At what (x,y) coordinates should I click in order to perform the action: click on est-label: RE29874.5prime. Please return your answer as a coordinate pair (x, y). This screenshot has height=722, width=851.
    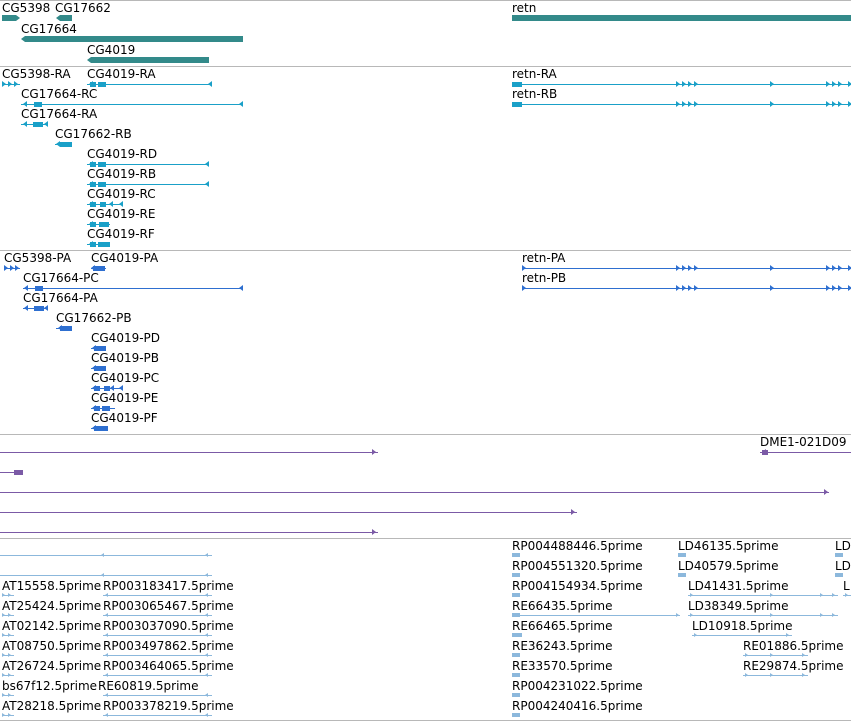
    Looking at the image, I should click on (793, 666).